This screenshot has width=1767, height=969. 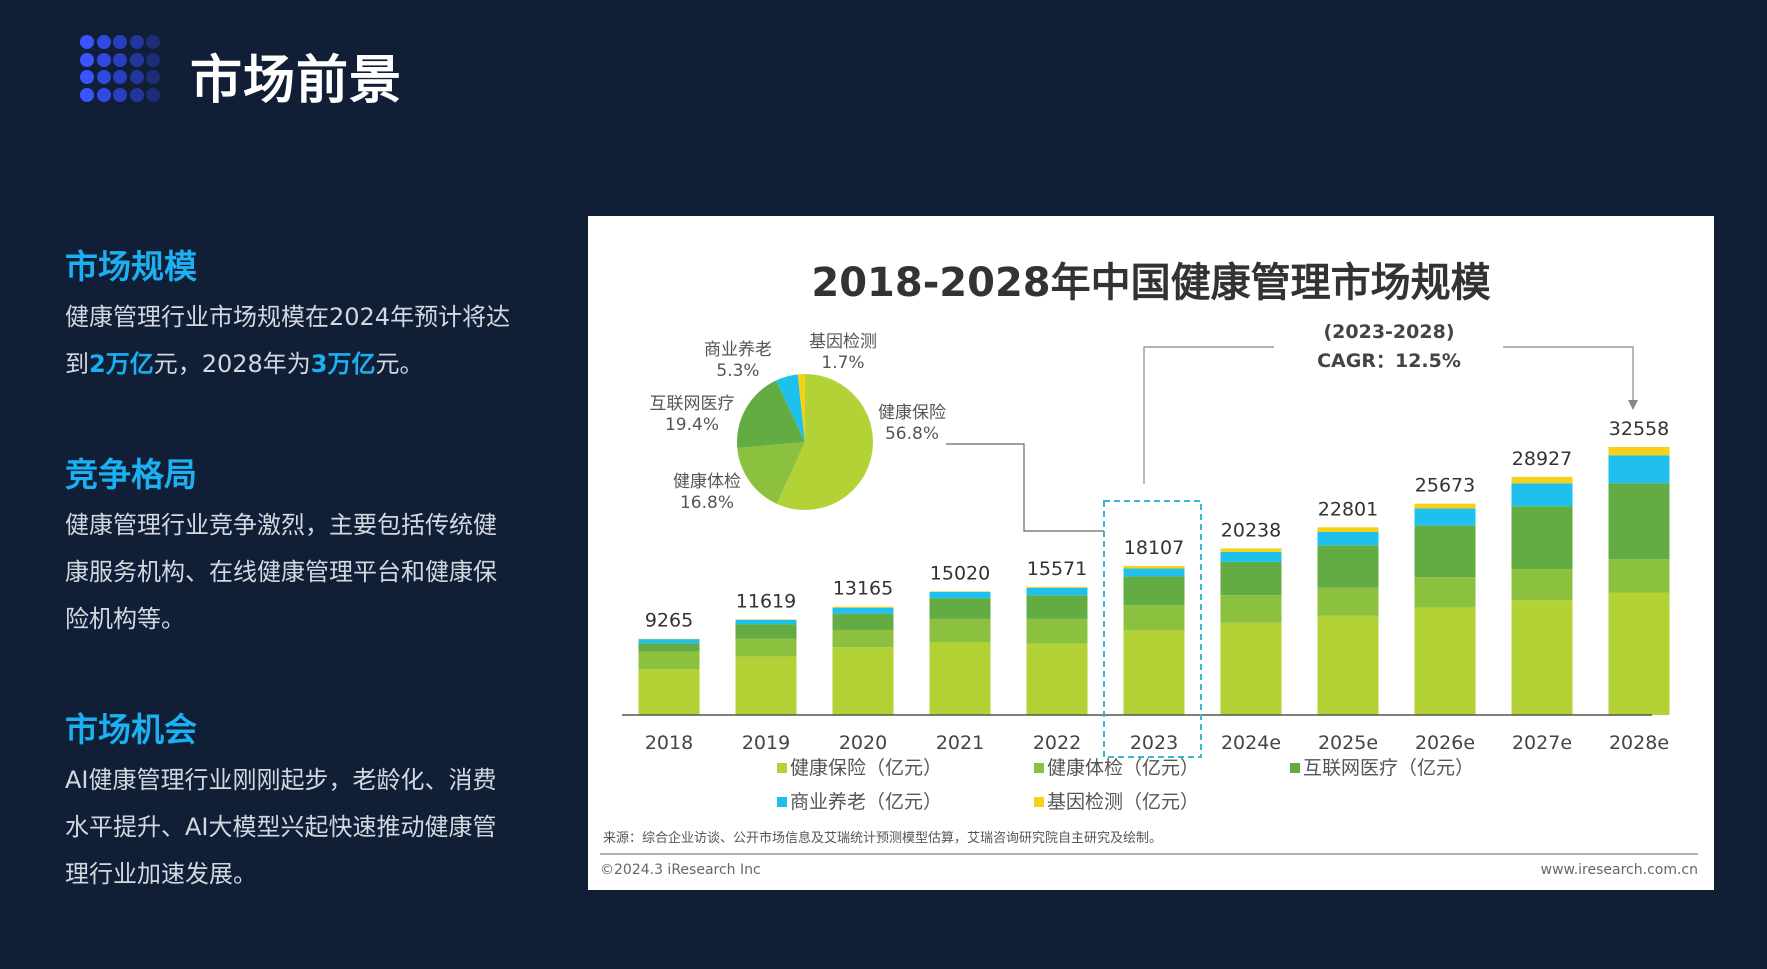 I want to click on text-part: 元。, so click(x=399, y=364).